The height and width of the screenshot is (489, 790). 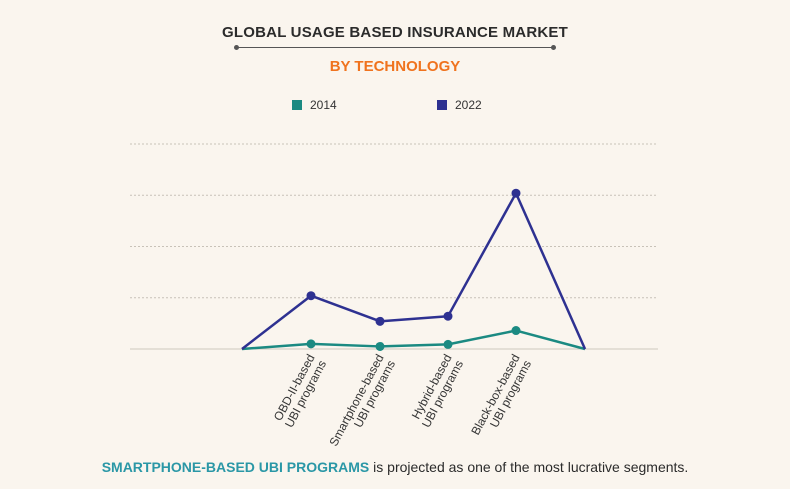 What do you see at coordinates (236, 47) in the screenshot?
I see `underline-left-dot` at bounding box center [236, 47].